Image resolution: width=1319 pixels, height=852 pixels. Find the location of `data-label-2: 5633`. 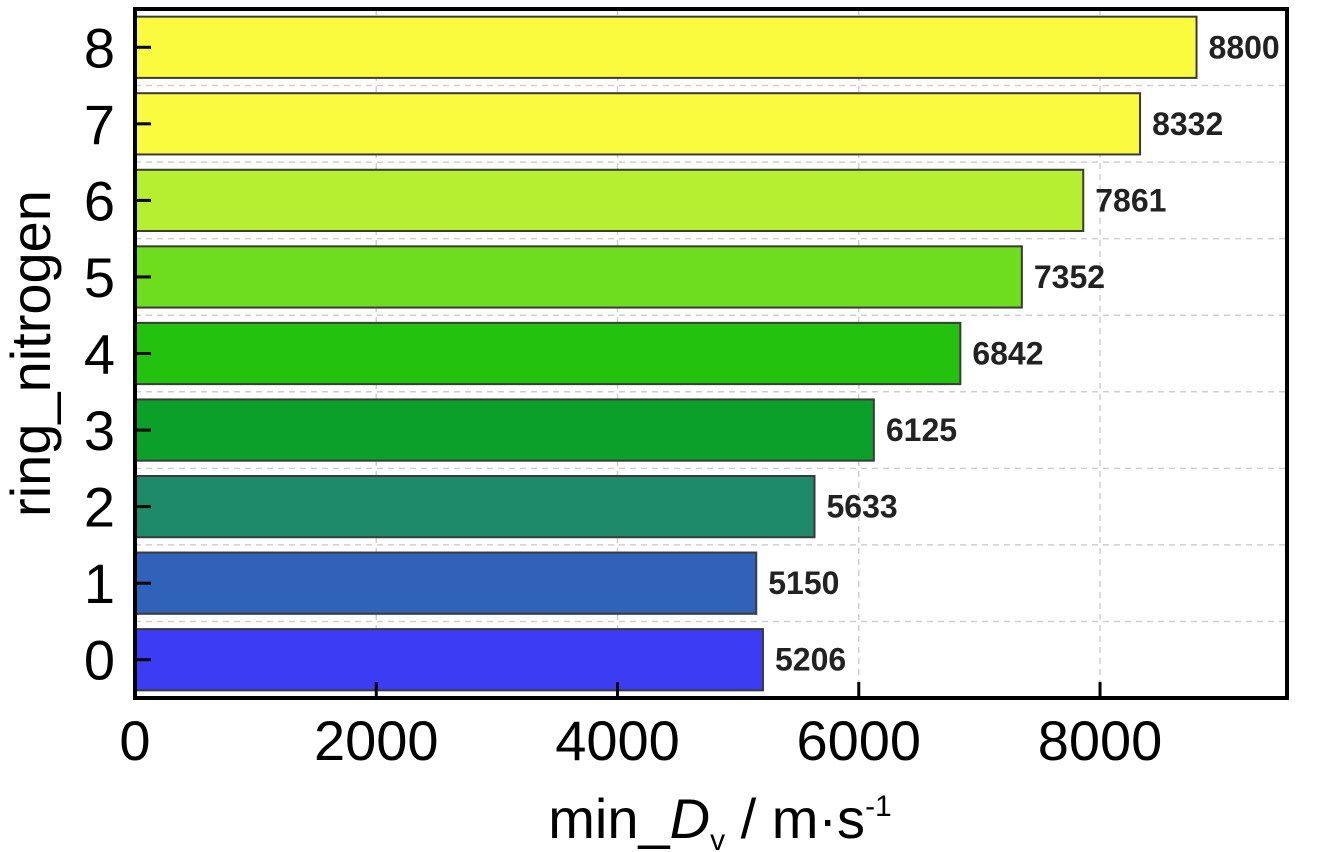

data-label-2: 5633 is located at coordinates (861, 507).